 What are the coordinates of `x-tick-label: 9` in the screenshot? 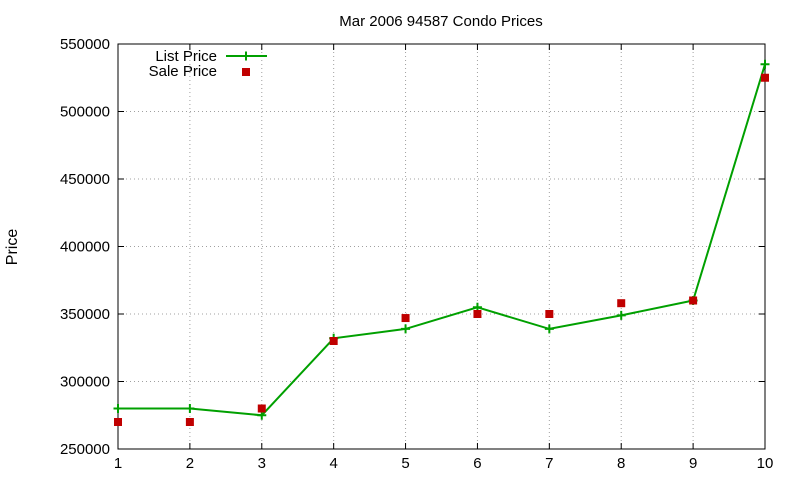 It's located at (693, 463).